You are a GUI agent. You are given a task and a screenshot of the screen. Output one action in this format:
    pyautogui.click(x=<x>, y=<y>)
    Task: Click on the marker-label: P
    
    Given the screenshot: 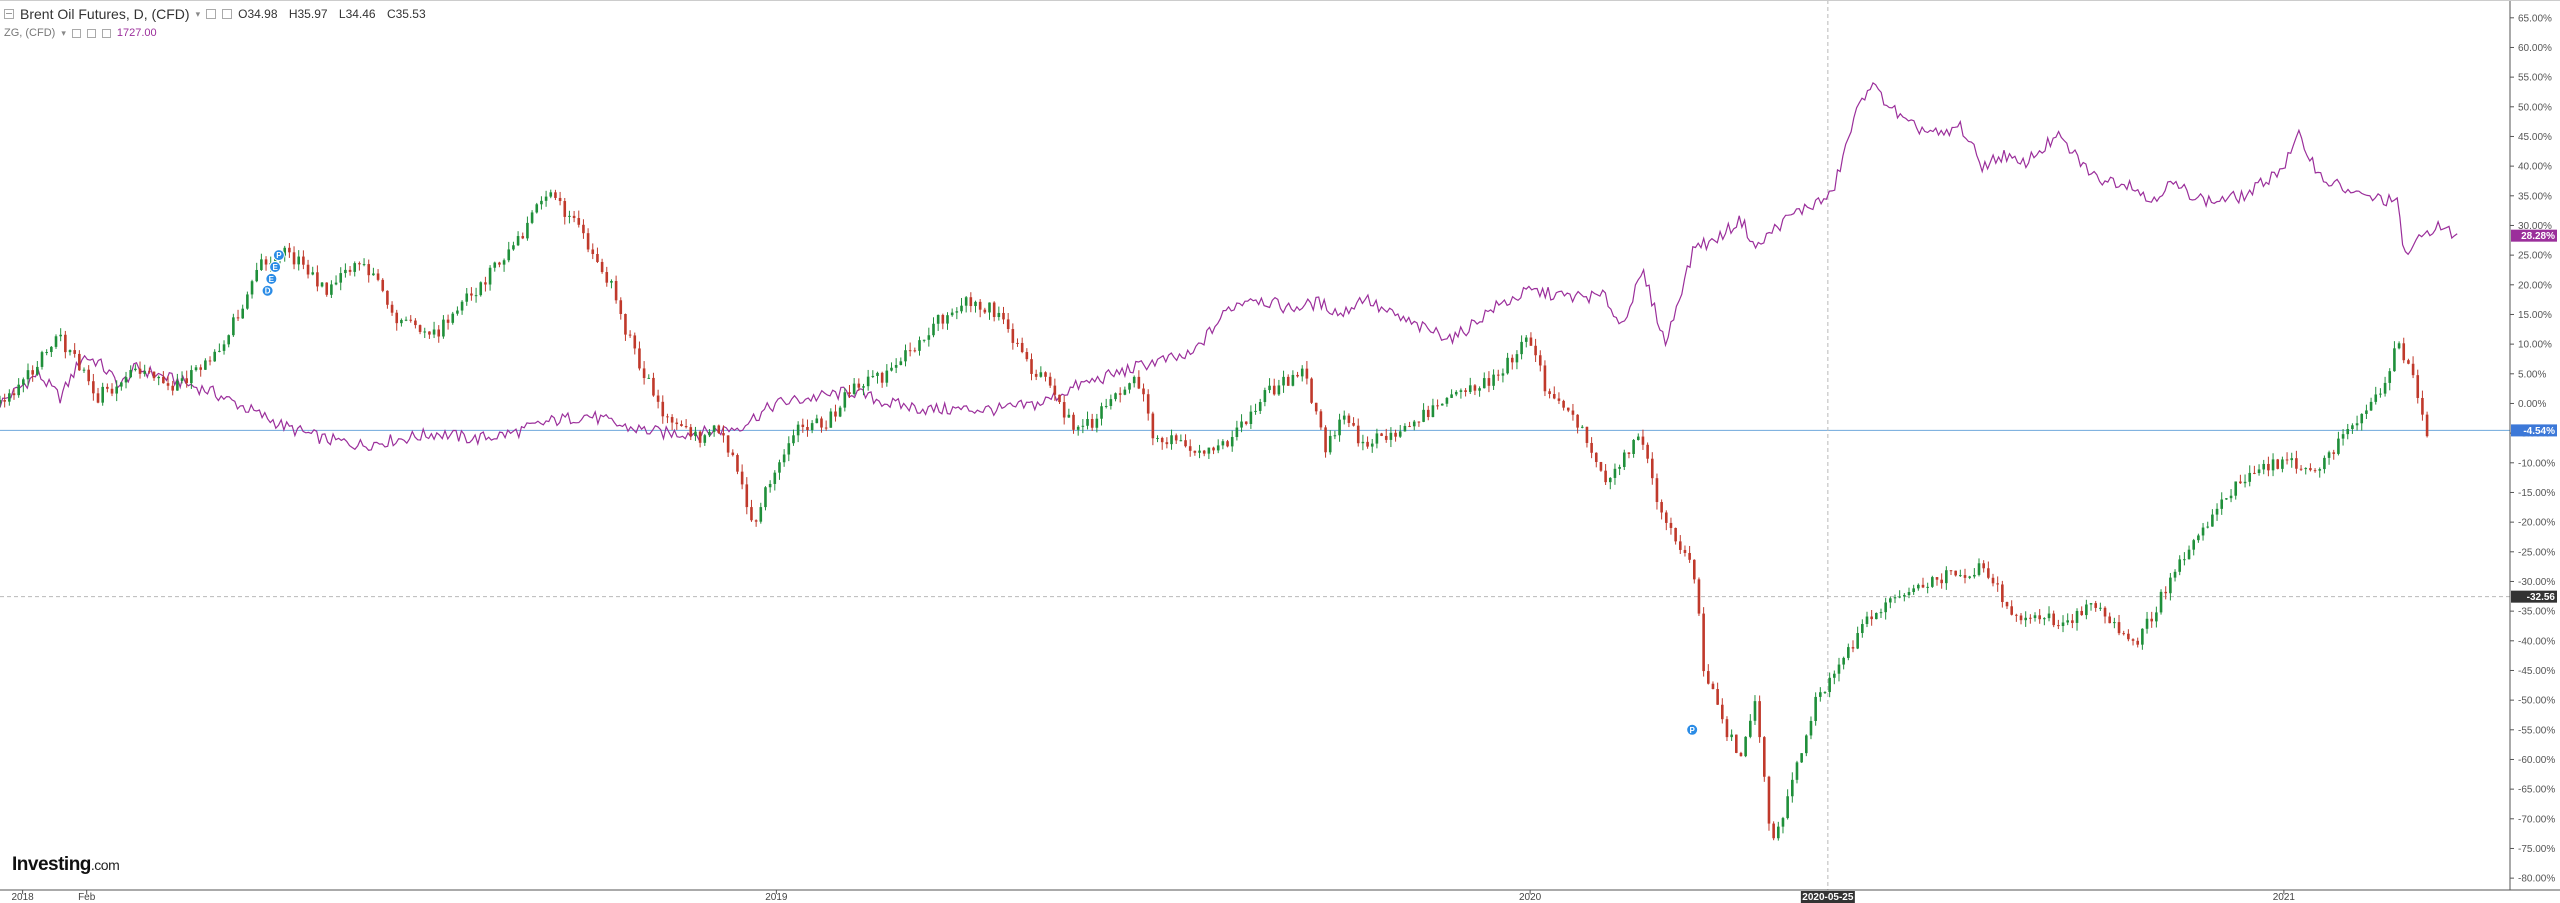 What is the action you would take?
    pyautogui.click(x=279, y=255)
    